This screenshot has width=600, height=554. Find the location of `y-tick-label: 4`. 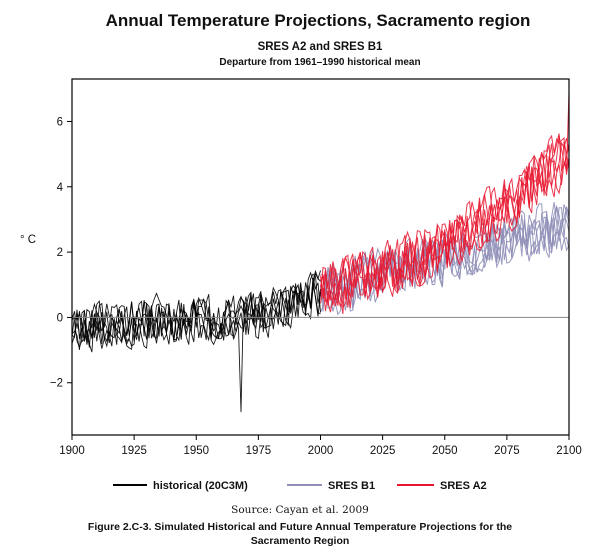

y-tick-label: 4 is located at coordinates (60, 188).